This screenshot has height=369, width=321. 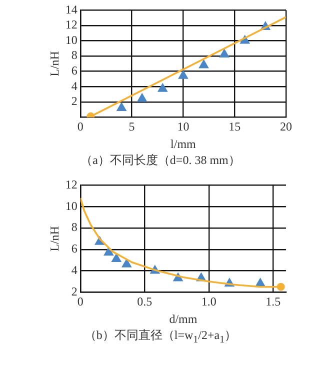 What do you see at coordinates (183, 127) in the screenshot?
I see `x-tick-label: 10` at bounding box center [183, 127].